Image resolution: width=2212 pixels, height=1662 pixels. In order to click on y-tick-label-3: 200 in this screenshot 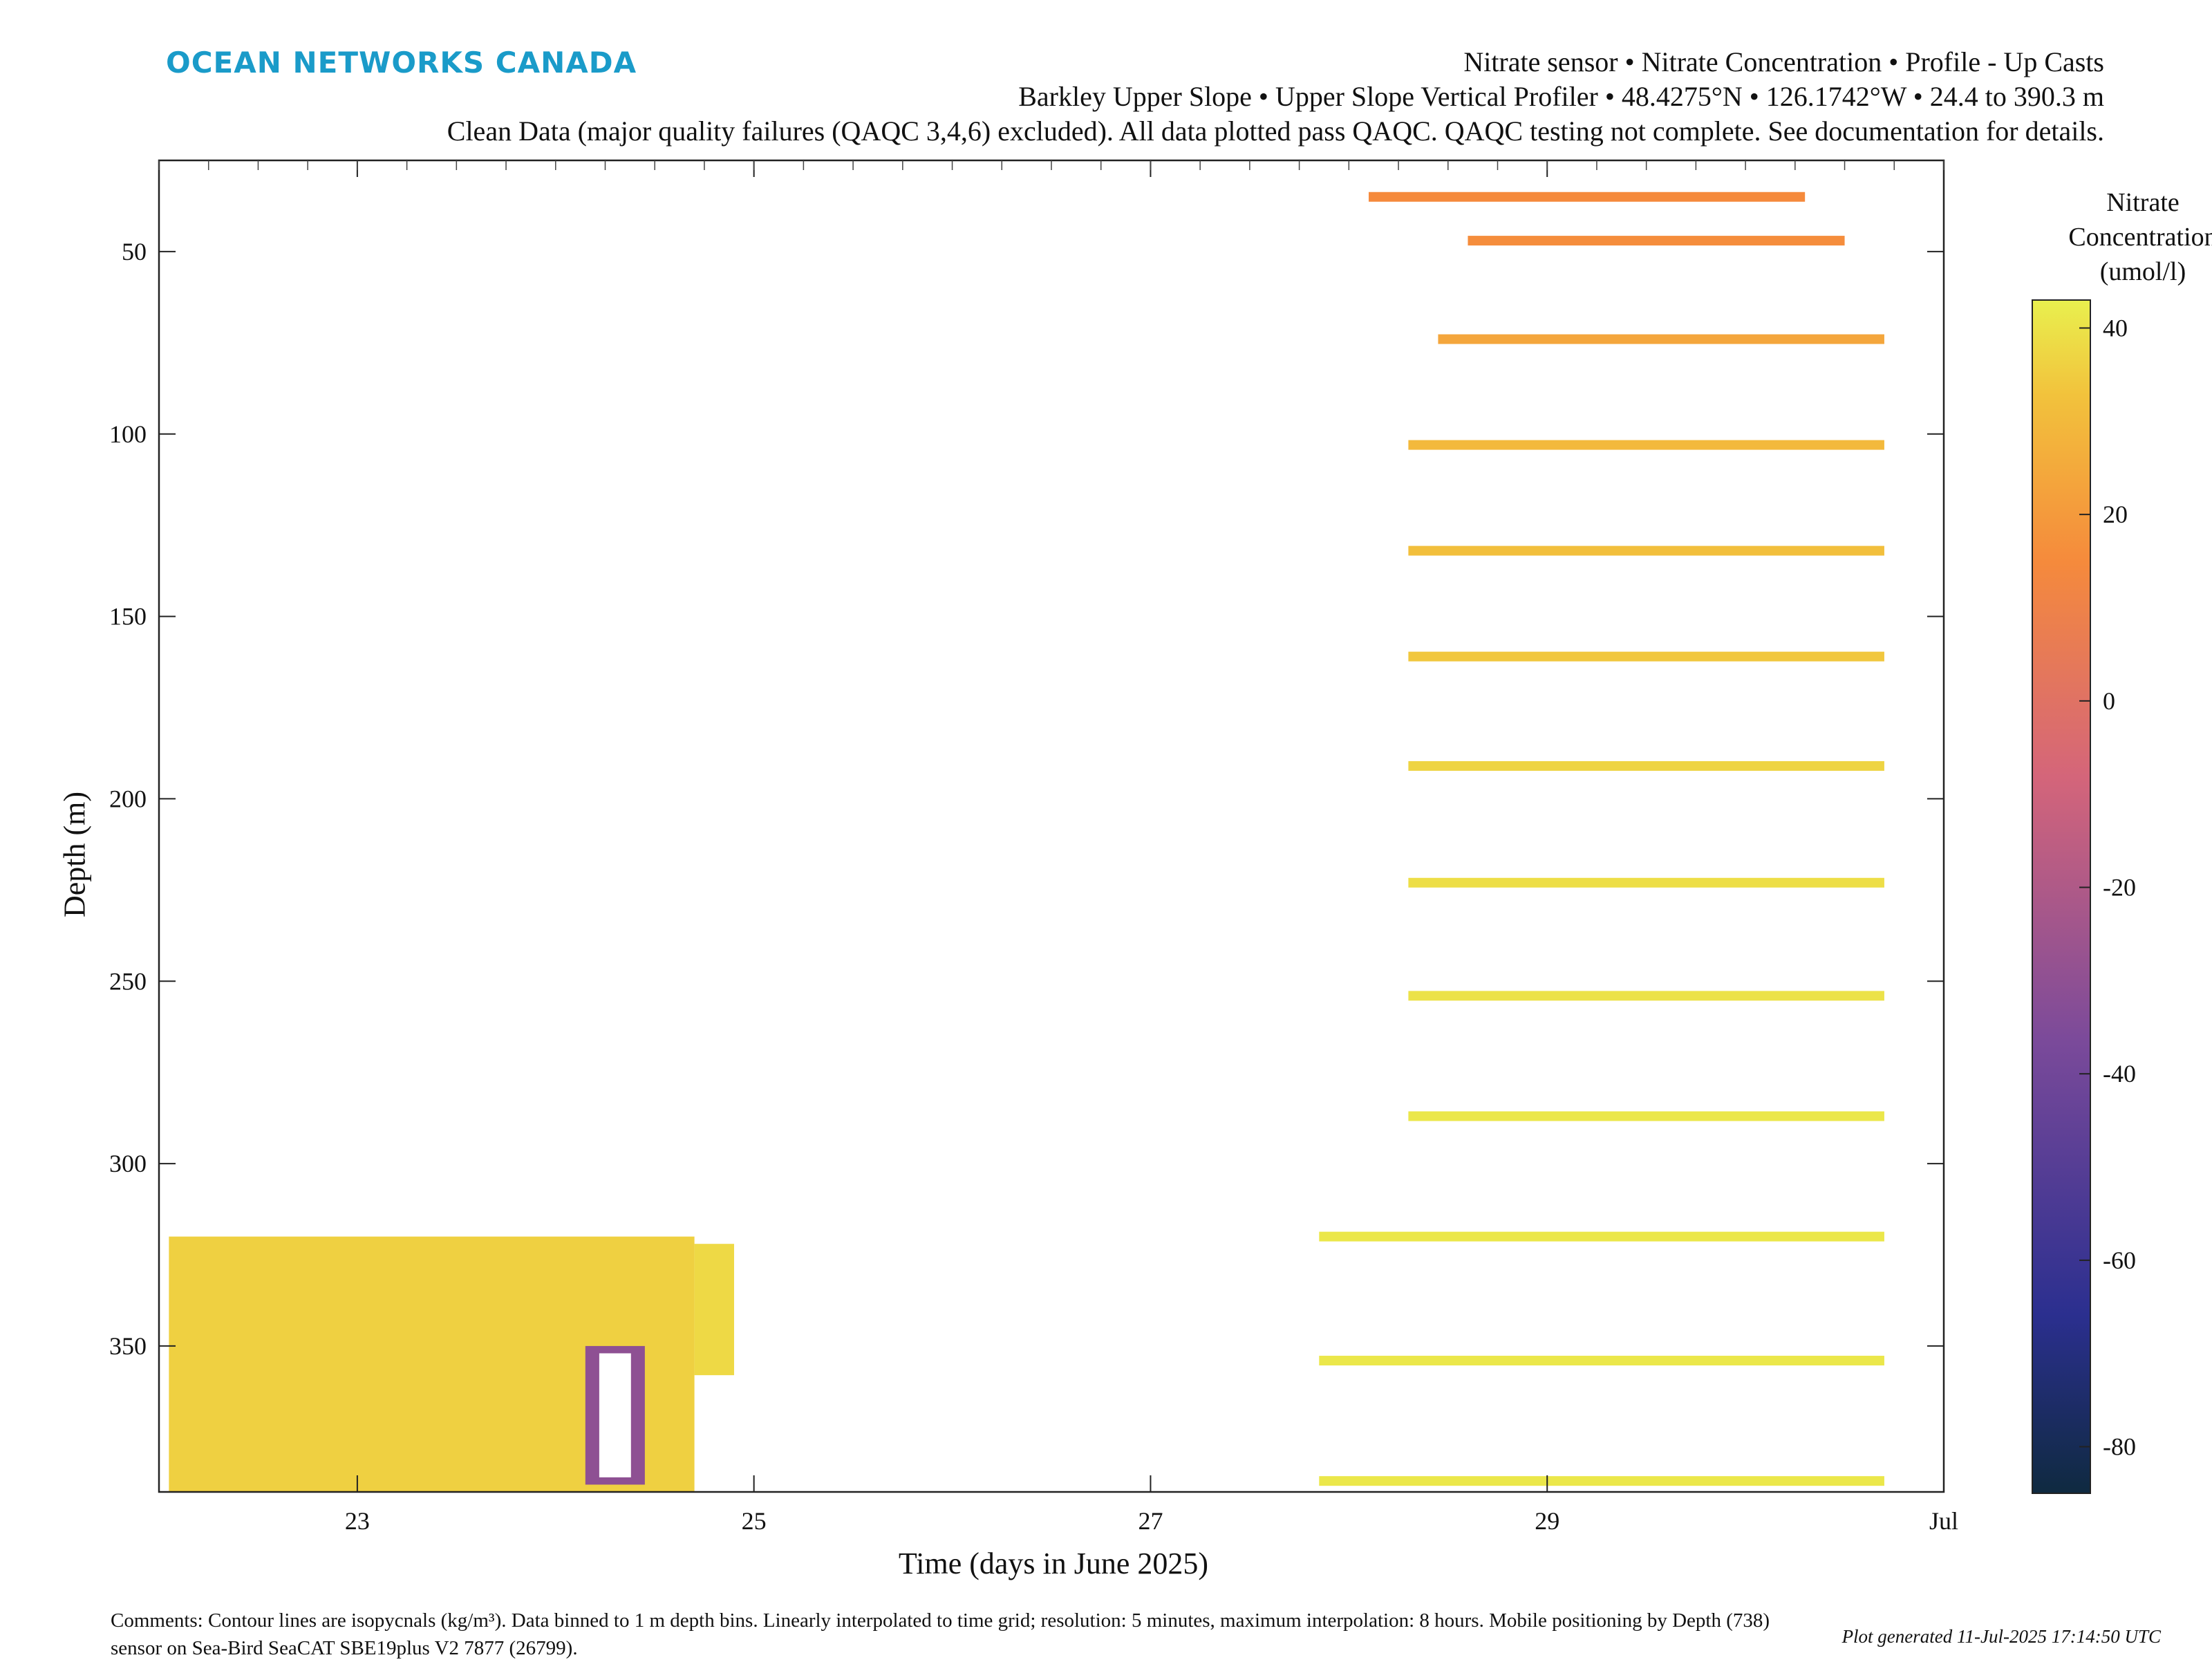, I will do `click(128, 798)`.